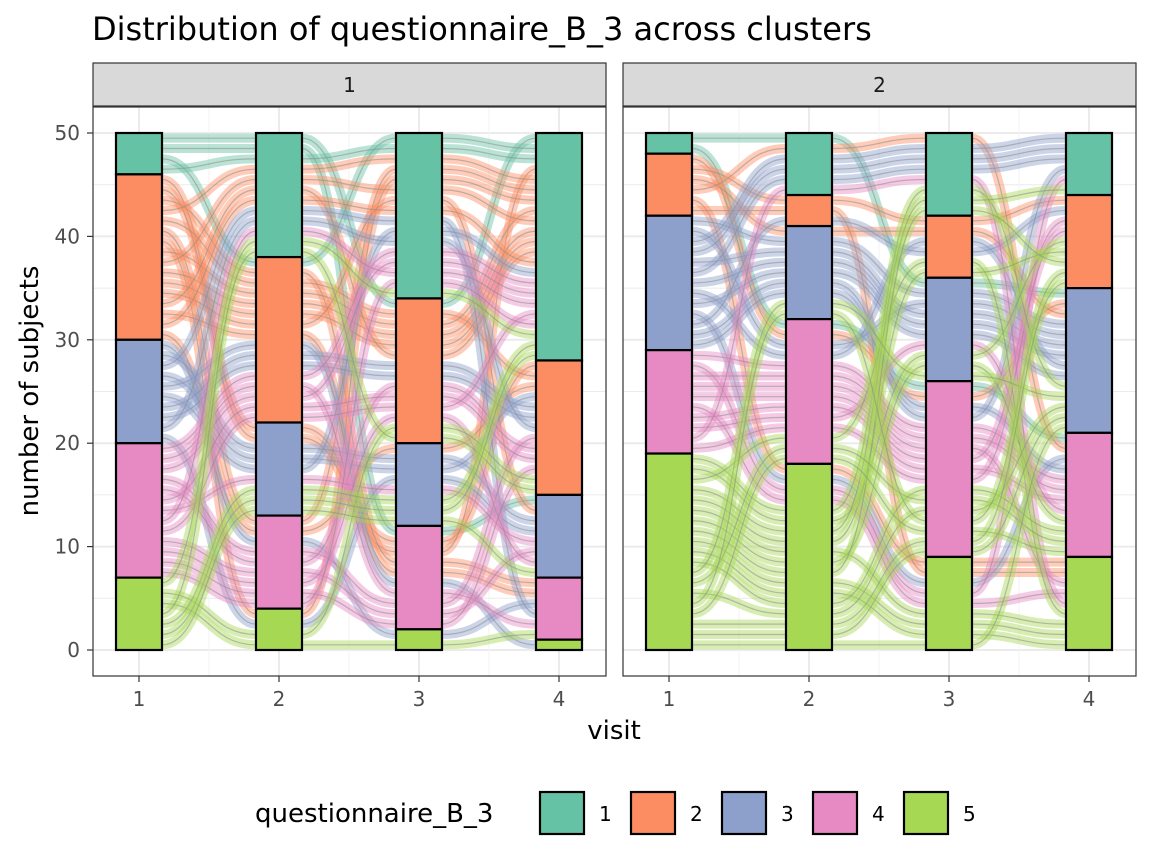 The image size is (1152, 865). What do you see at coordinates (74, 391) in the screenshot?
I see `y-axis: 0 10 20 30 40 50` at bounding box center [74, 391].